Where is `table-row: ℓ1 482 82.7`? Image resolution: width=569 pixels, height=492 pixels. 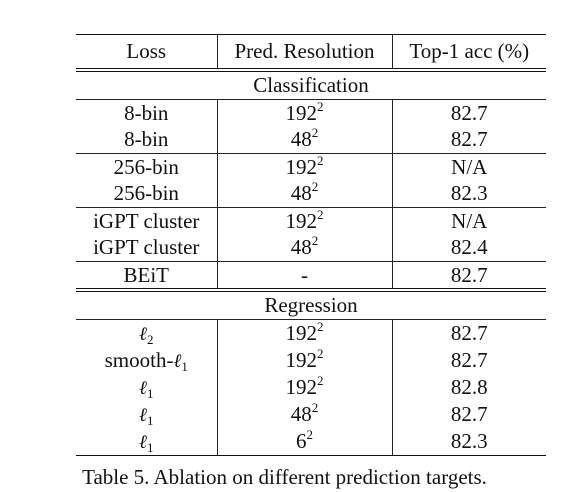
table-row: ℓ1 482 82.7 is located at coordinates (311, 414).